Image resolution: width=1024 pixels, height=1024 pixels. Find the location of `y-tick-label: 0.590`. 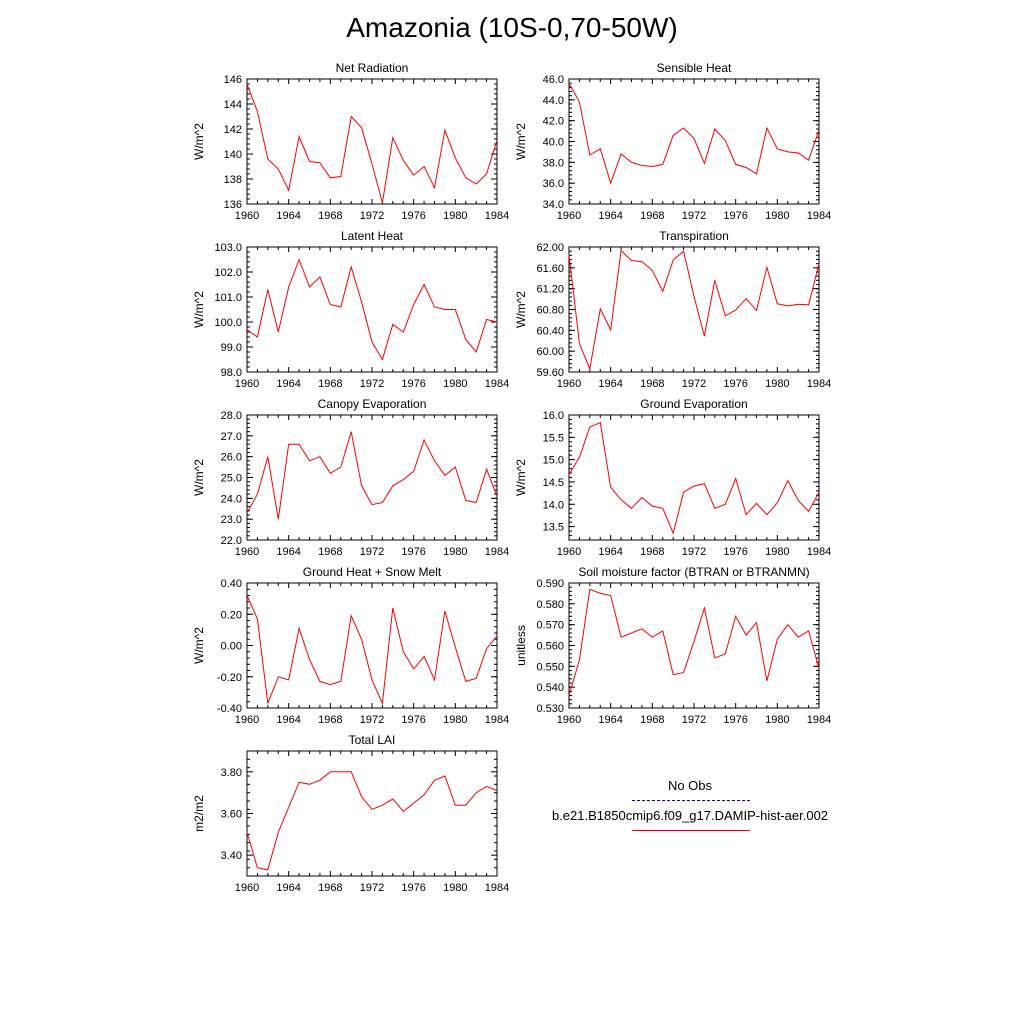

y-tick-label: 0.590 is located at coordinates (550, 584).